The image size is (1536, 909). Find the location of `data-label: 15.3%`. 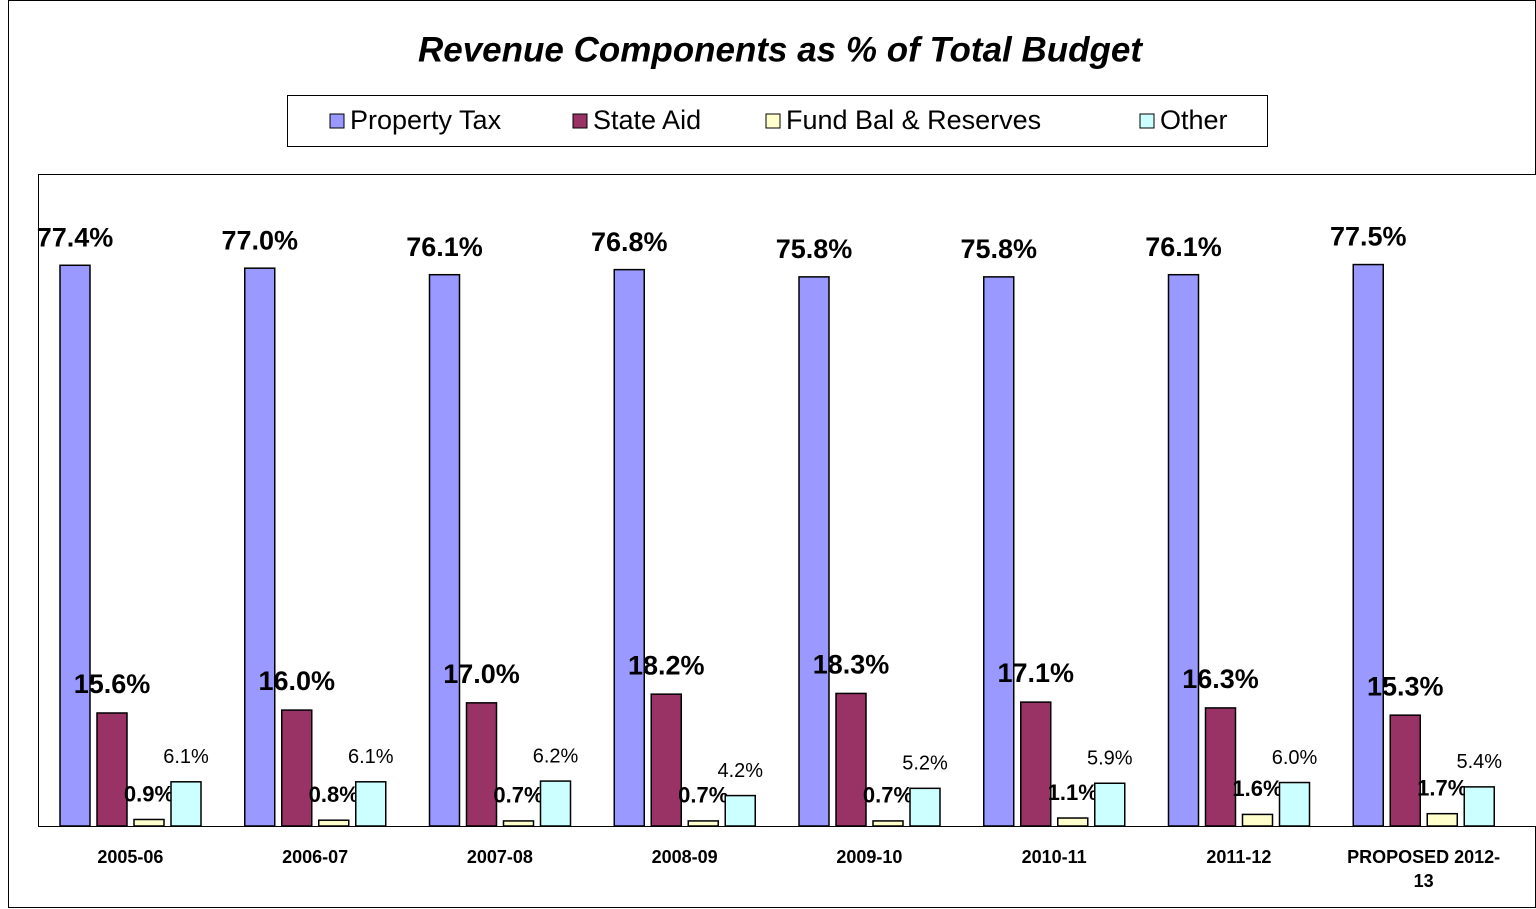

data-label: 15.3% is located at coordinates (1405, 686).